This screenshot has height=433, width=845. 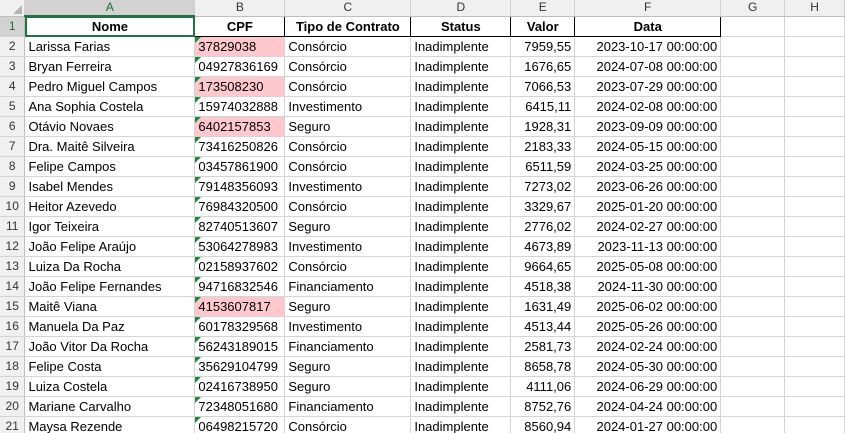 I want to click on column-header-a: A, so click(x=110, y=8).